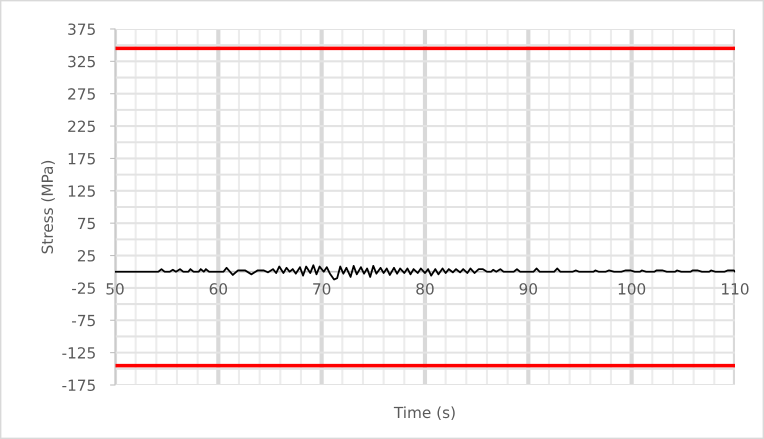 This screenshot has width=764, height=439. I want to click on y-tick-label: 375, so click(81, 29).